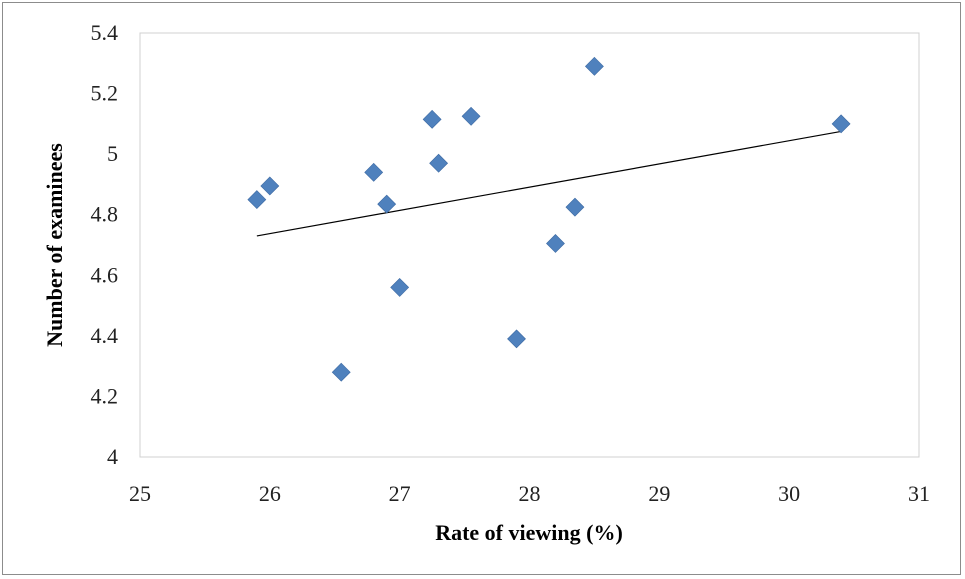 Image resolution: width=965 pixels, height=579 pixels. What do you see at coordinates (112, 456) in the screenshot?
I see `y-tick-label: 4` at bounding box center [112, 456].